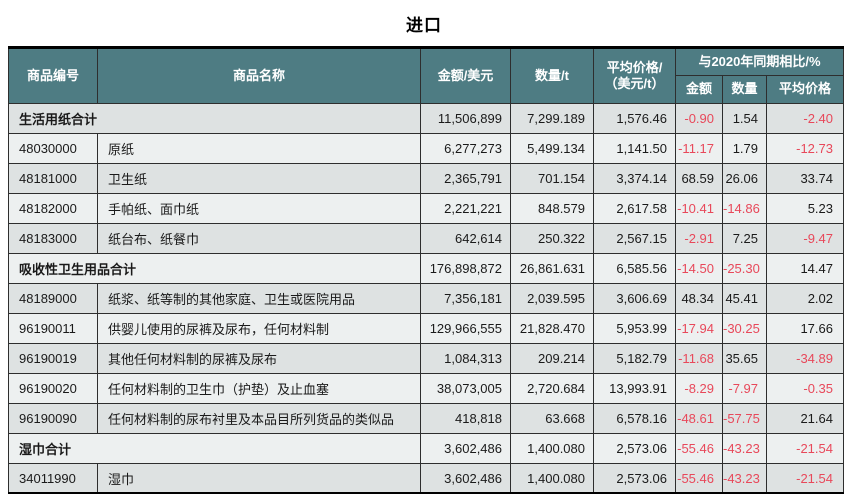  What do you see at coordinates (465, 298) in the screenshot?
I see `cell-amount-usd: 7,356,181` at bounding box center [465, 298].